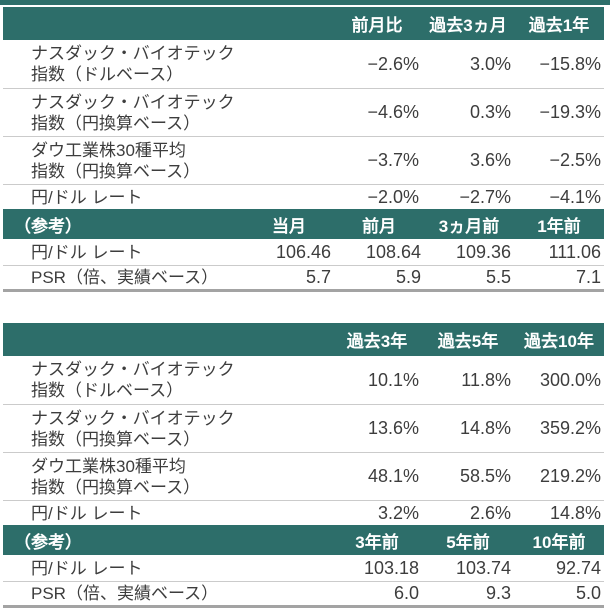  I want to click on column-header-1yr: 過去1年, so click(559, 25).